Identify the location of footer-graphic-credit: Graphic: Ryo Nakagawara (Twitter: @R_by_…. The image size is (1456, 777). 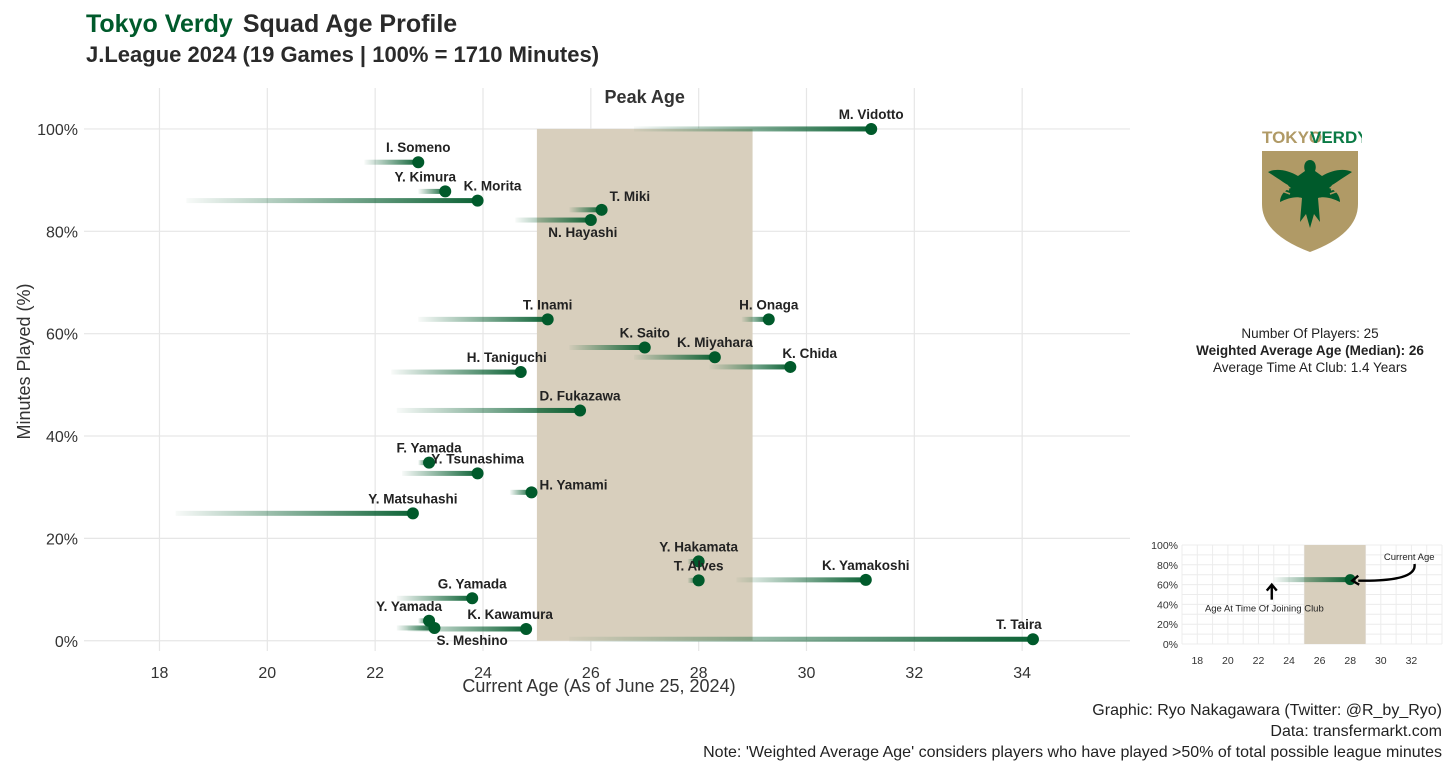
(1267, 710).